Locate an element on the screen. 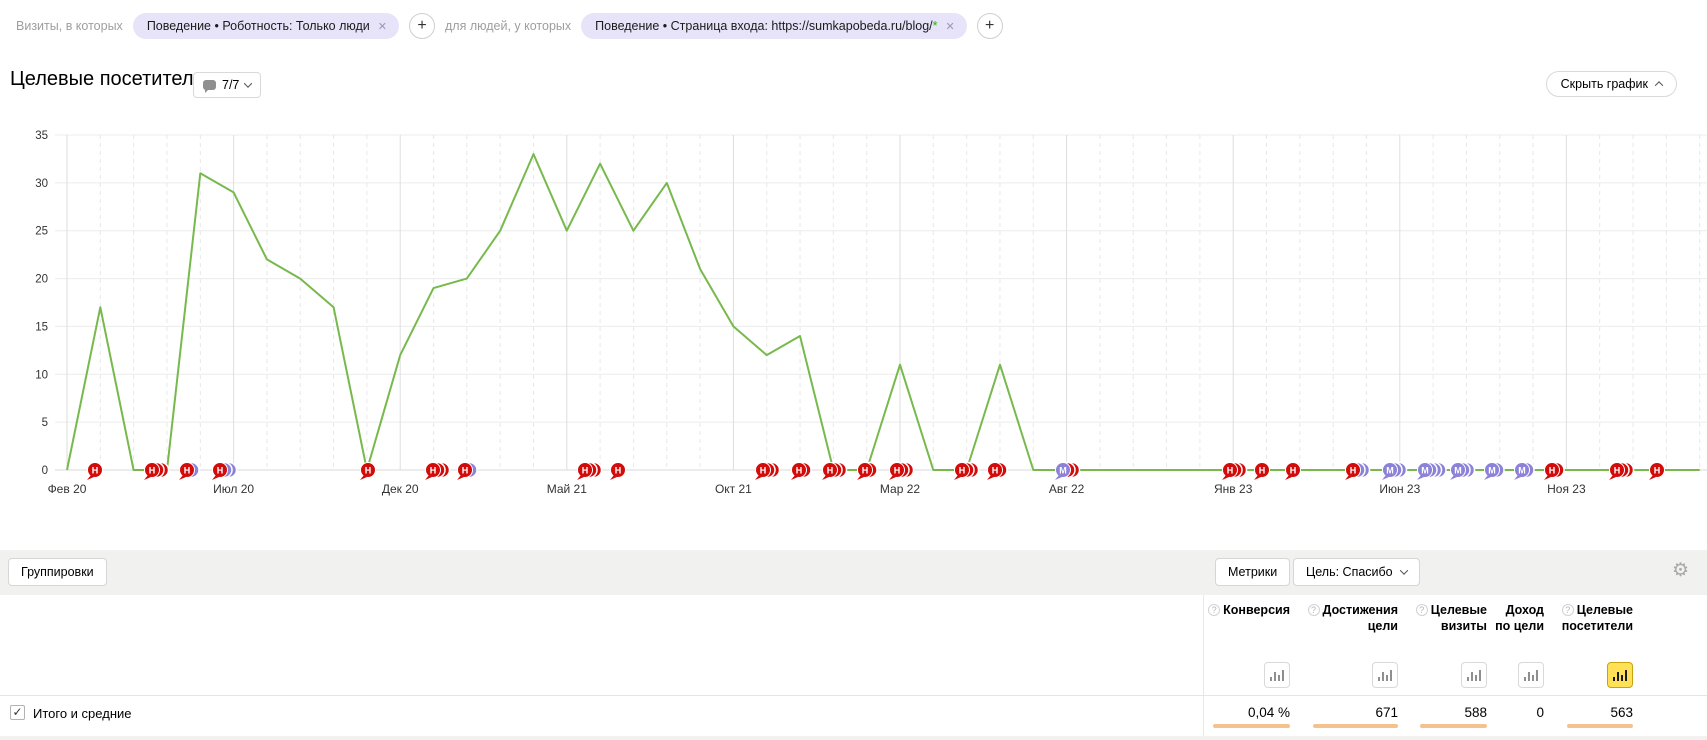 The height and width of the screenshot is (740, 1707). page-title: Целевые посетители is located at coordinates (107, 79).